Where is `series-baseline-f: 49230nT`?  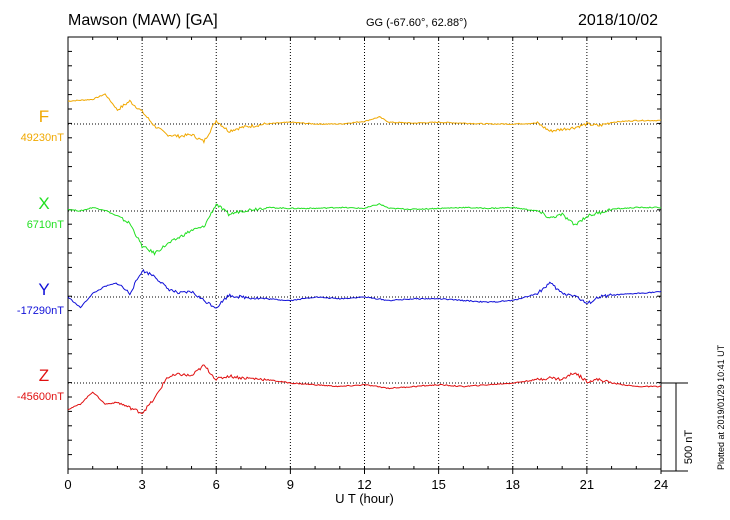
series-baseline-f: 49230nT is located at coordinates (43, 138).